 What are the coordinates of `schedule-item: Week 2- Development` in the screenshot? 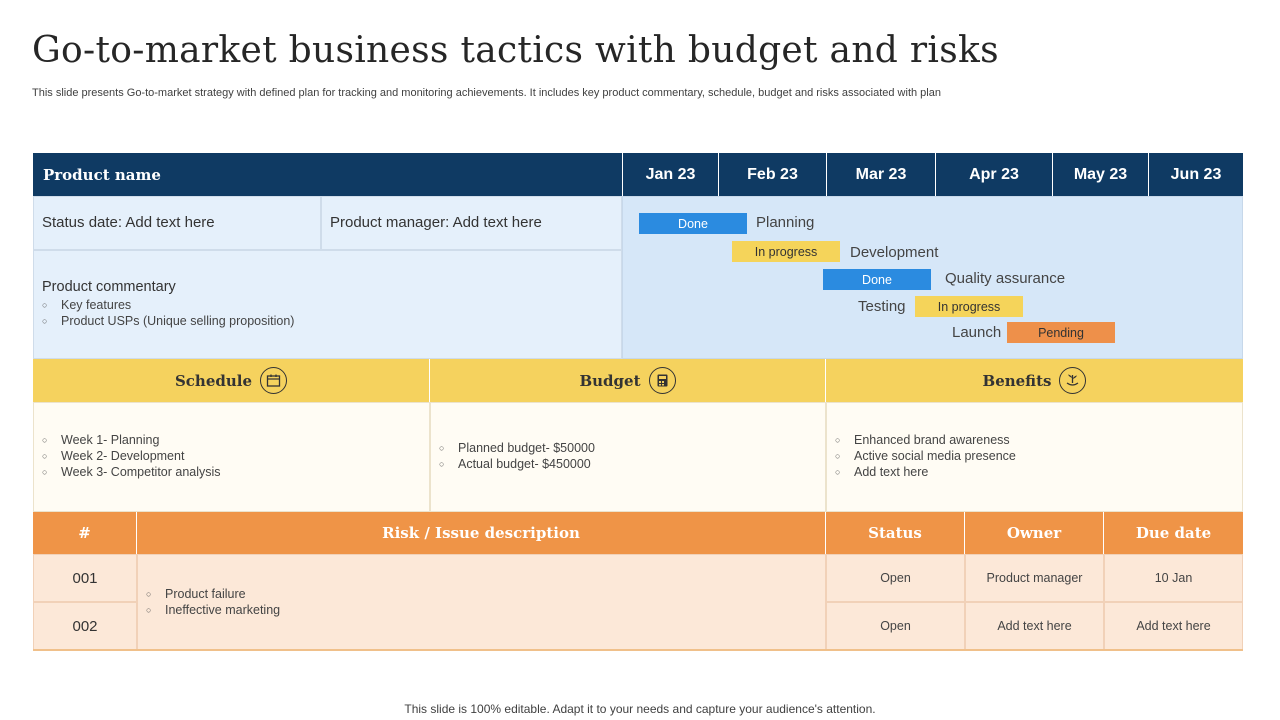 It's located at (113, 456).